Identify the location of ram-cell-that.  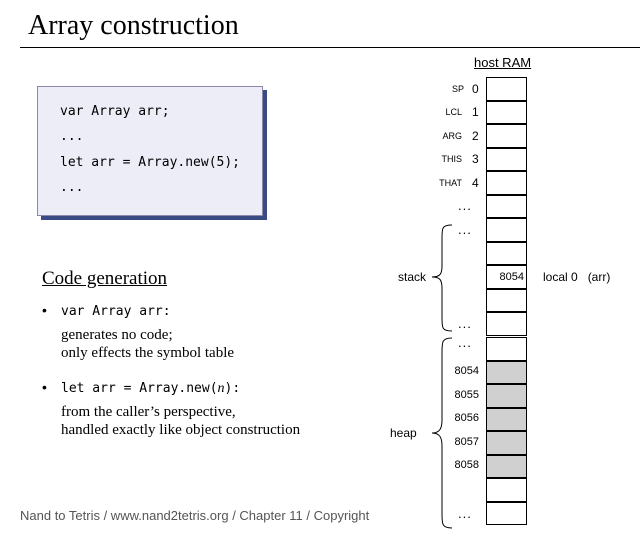
(506, 183).